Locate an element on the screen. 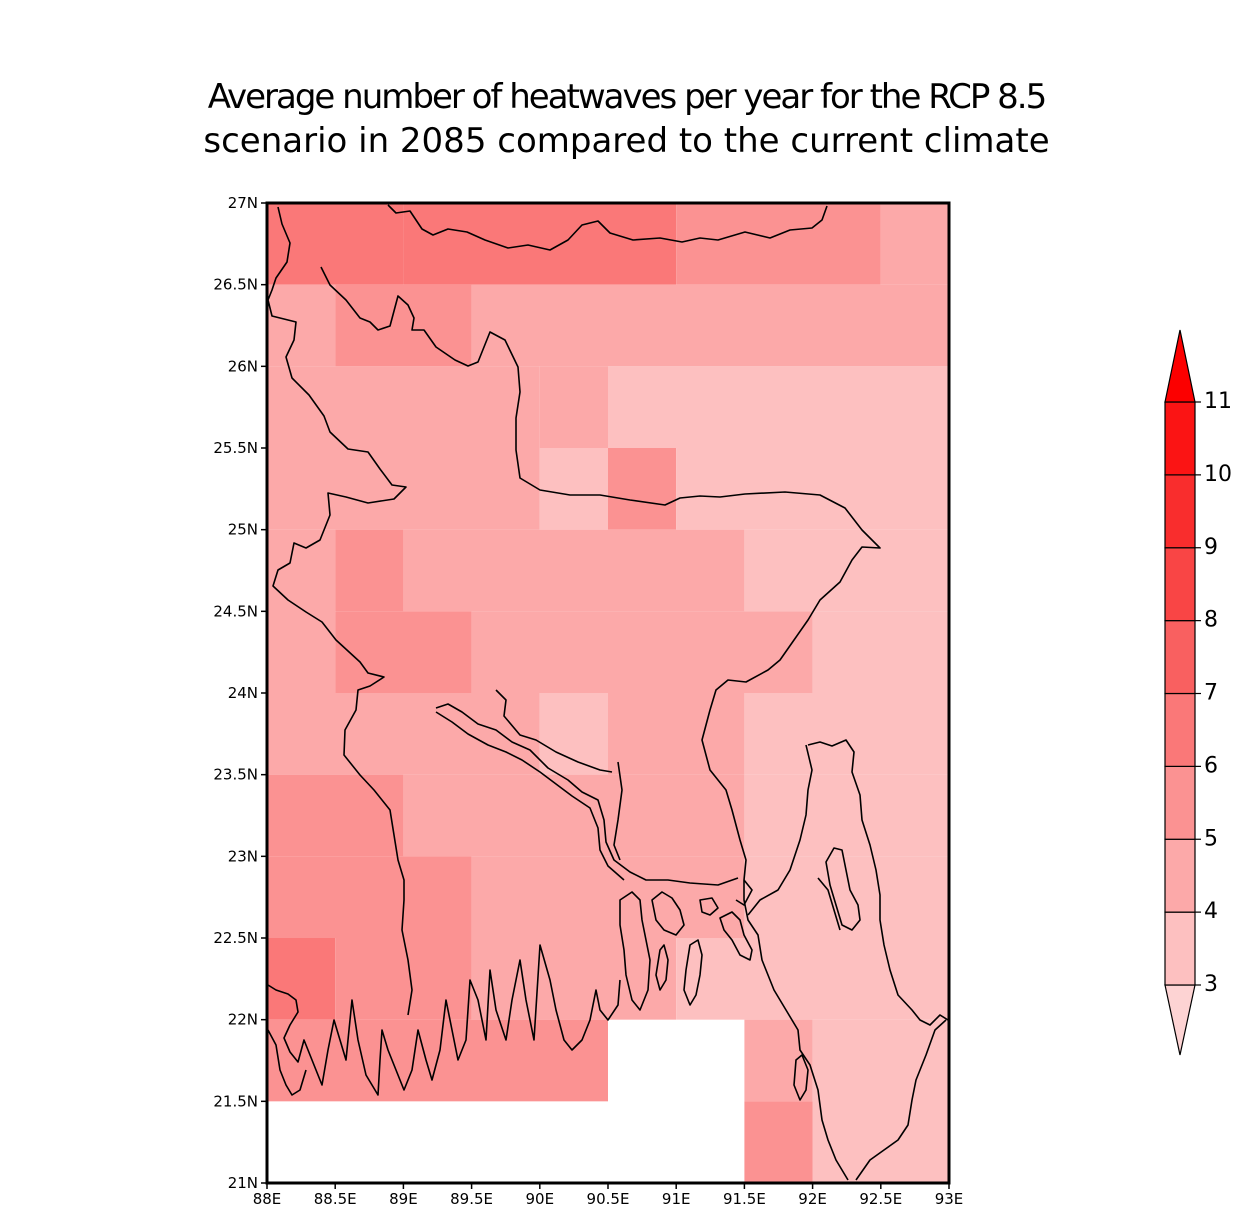 The height and width of the screenshot is (1229, 1253). y-tick-label: 23N is located at coordinates (243, 856).